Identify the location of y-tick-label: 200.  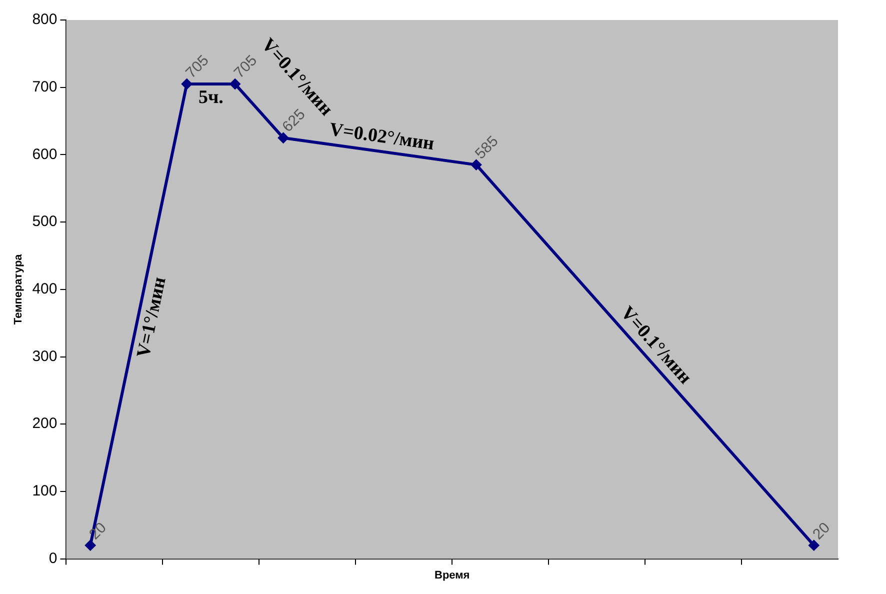
(45, 423).